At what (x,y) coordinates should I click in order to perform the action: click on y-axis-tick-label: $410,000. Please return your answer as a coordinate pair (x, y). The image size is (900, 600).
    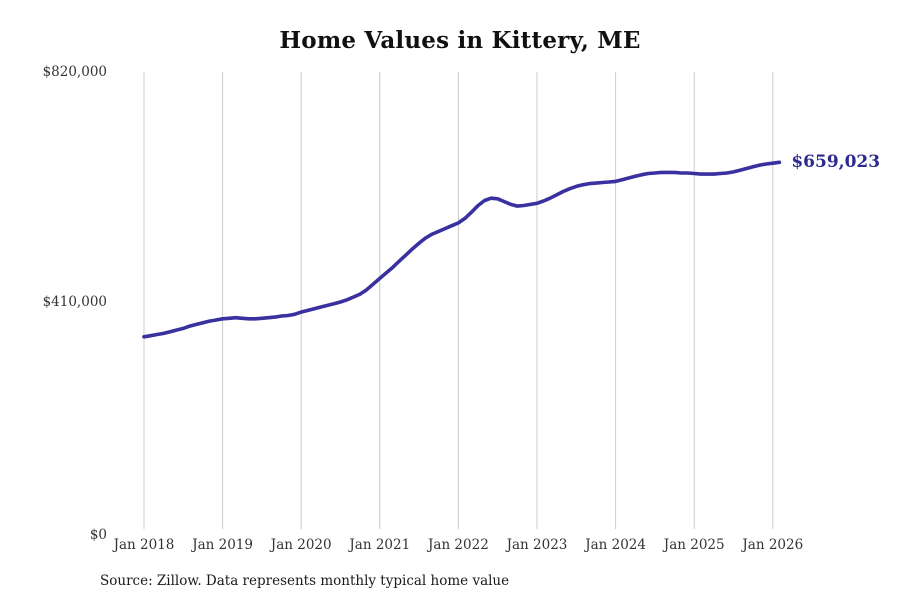
    Looking at the image, I should click on (74, 302).